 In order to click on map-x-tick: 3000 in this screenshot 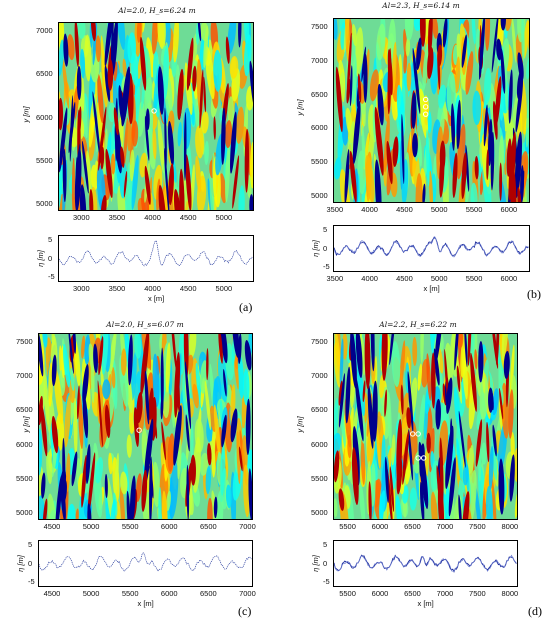, I will do `click(81, 217)`.